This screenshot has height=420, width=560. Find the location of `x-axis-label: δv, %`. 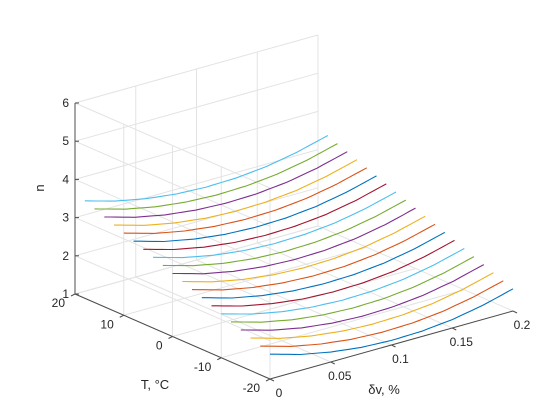

x-axis-label: δv, % is located at coordinates (384, 389).